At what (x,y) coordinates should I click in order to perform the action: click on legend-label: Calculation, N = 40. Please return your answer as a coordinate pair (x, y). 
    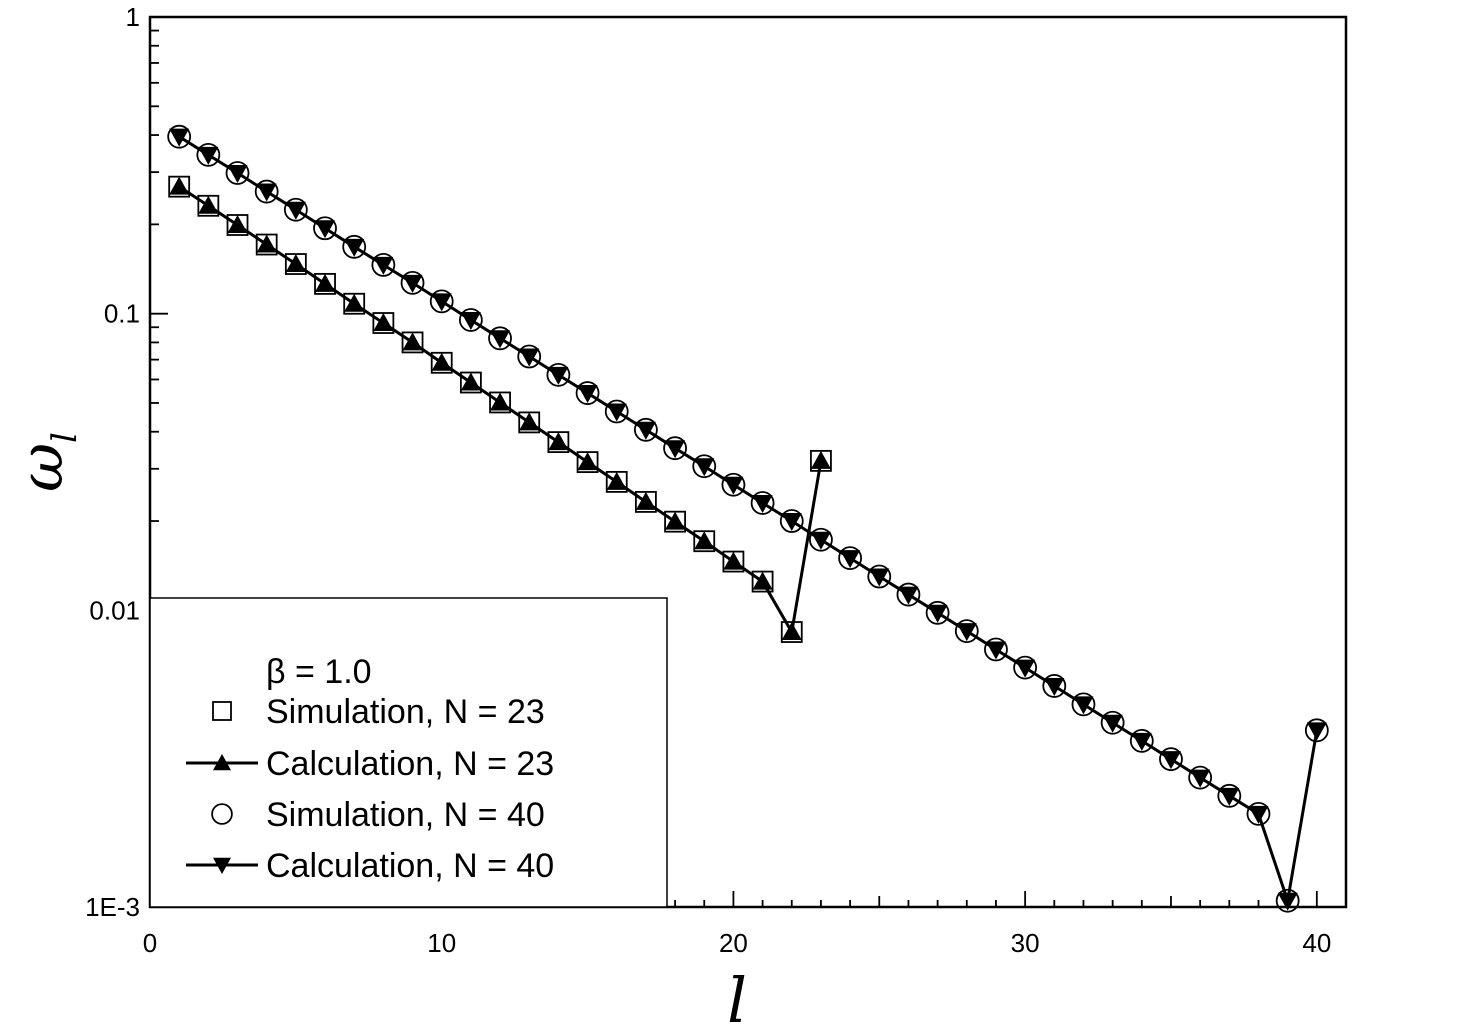
    Looking at the image, I should click on (410, 866).